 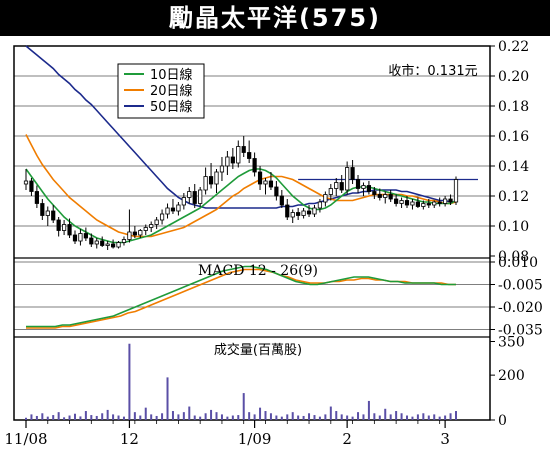 What do you see at coordinates (513, 137) in the screenshot?
I see `price-tick-label: 0.16` at bounding box center [513, 137].